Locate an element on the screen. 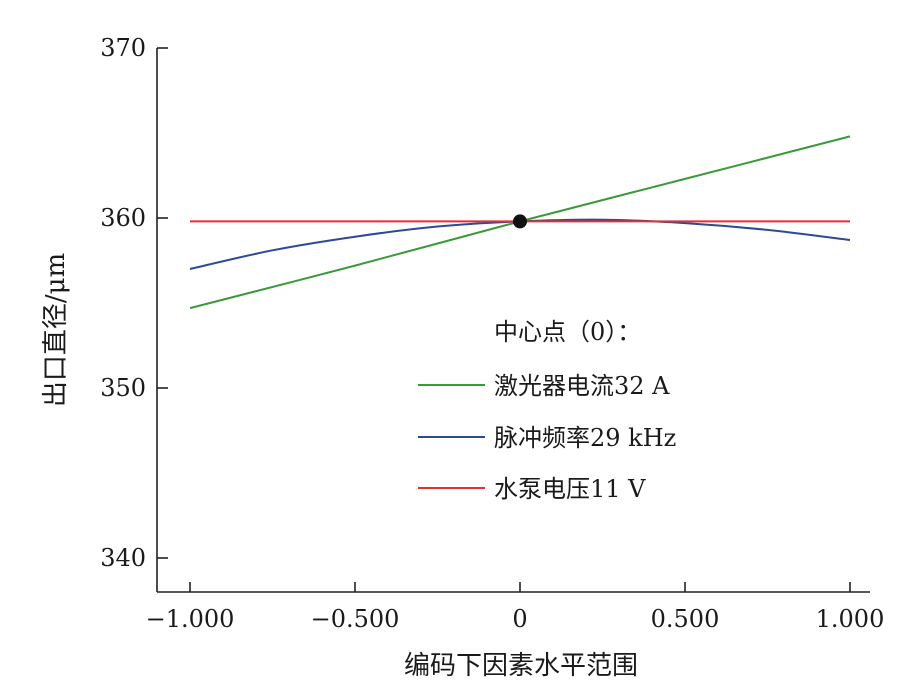 This screenshot has width=923, height=698. y-tick-label: 340 is located at coordinates (123, 558).